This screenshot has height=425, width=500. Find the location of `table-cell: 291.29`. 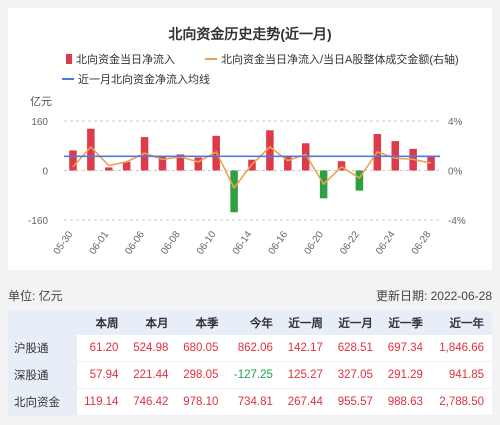

table-cell: 291.29 is located at coordinates (405, 375).